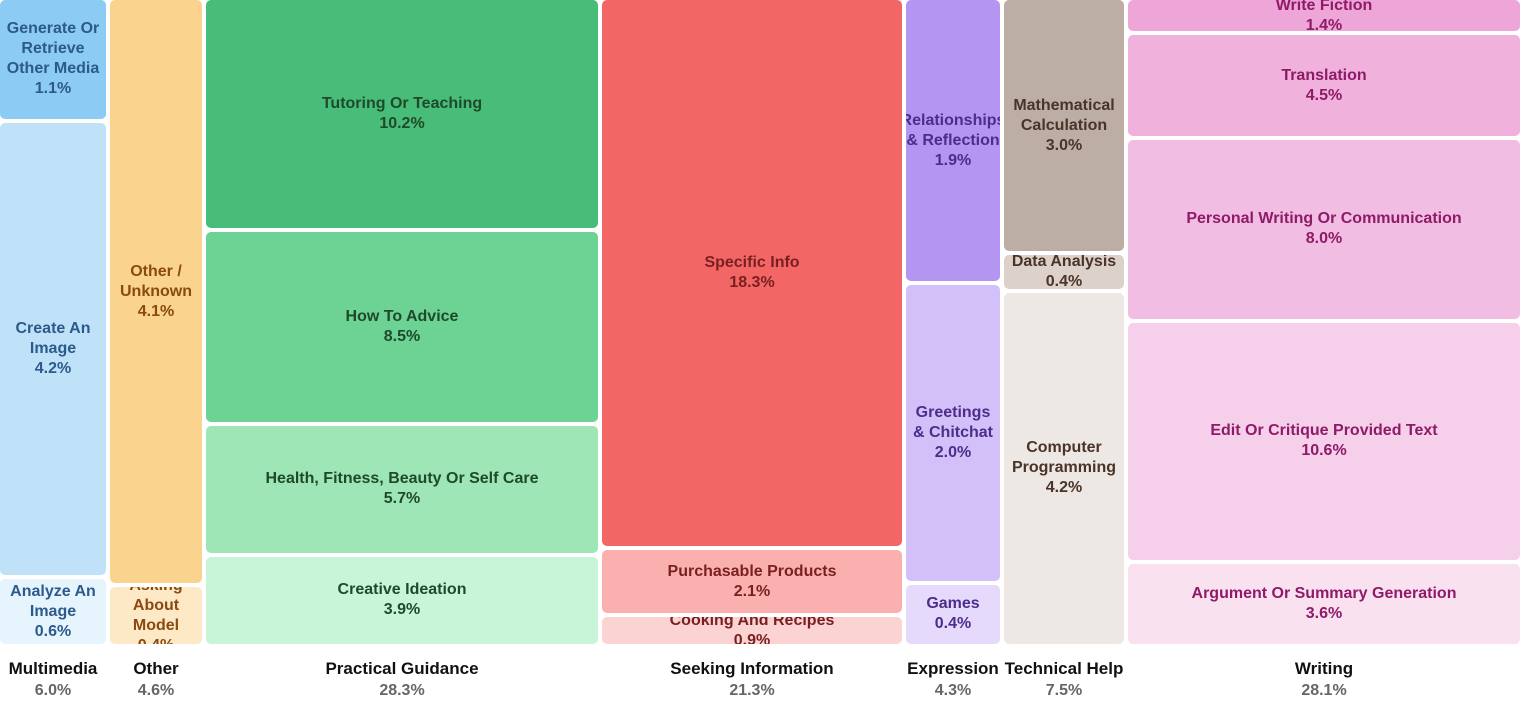 Image resolution: width=1520 pixels, height=724 pixels. I want to click on category-total: 4.3%, so click(953, 690).